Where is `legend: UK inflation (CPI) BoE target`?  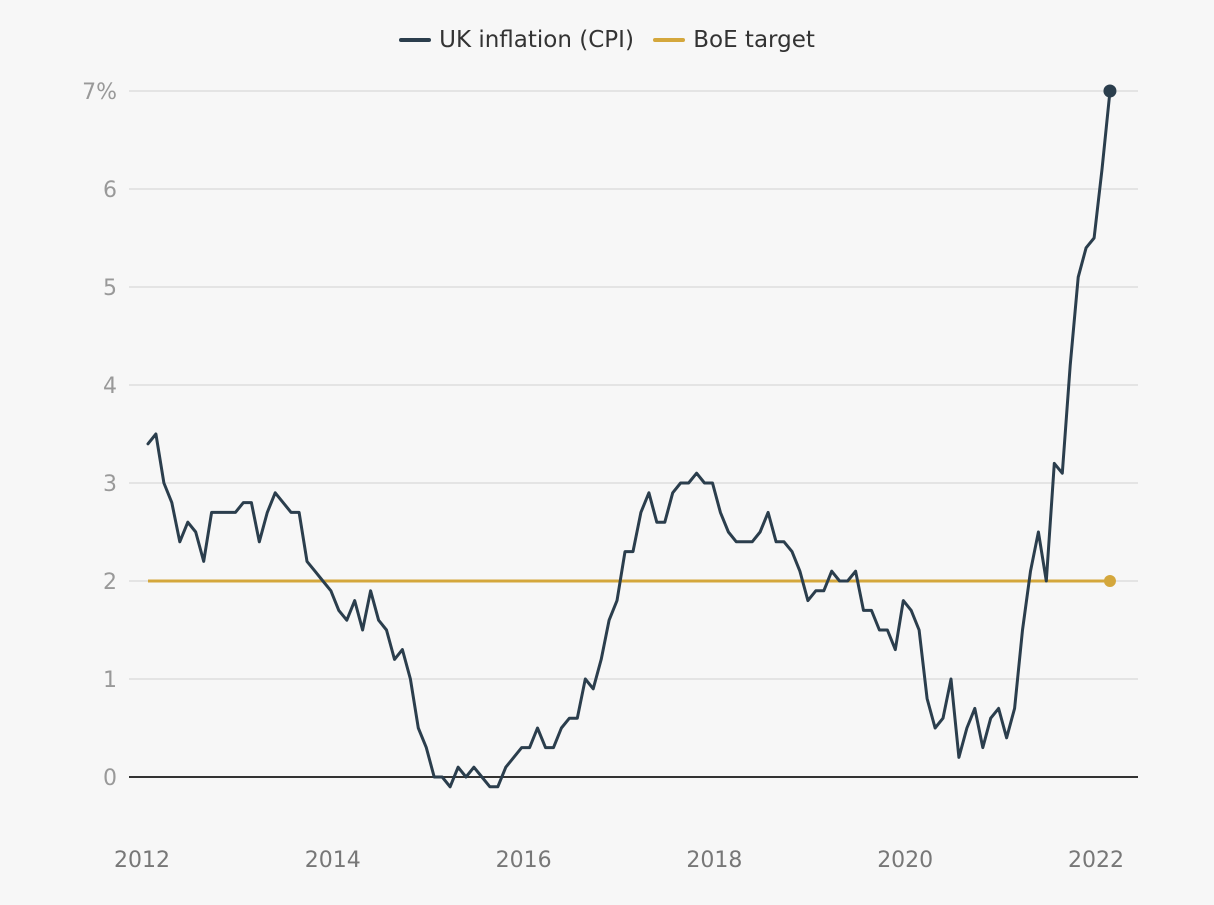 legend: UK inflation (CPI) BoE target is located at coordinates (607, 37).